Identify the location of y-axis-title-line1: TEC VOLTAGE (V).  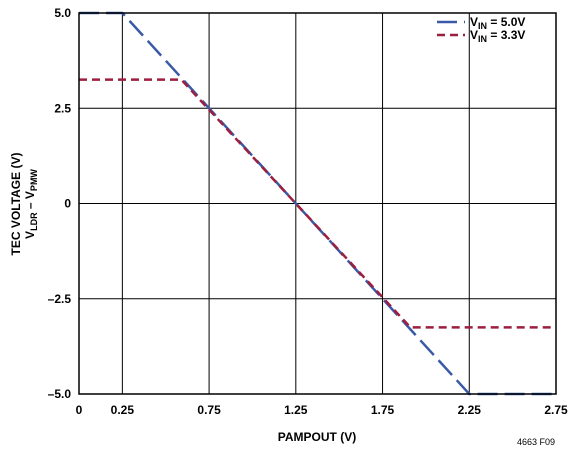
(16, 204).